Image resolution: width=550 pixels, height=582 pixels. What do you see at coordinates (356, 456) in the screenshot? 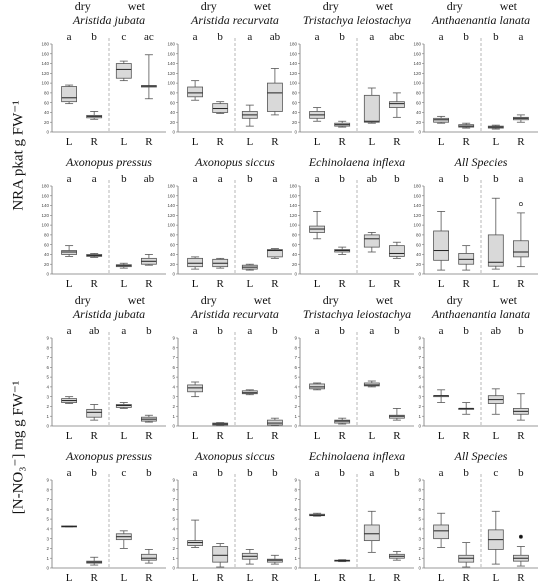
I see `panel-title-echinolaena-inflexa-no3: Echinolaena inflexa` at bounding box center [356, 456].